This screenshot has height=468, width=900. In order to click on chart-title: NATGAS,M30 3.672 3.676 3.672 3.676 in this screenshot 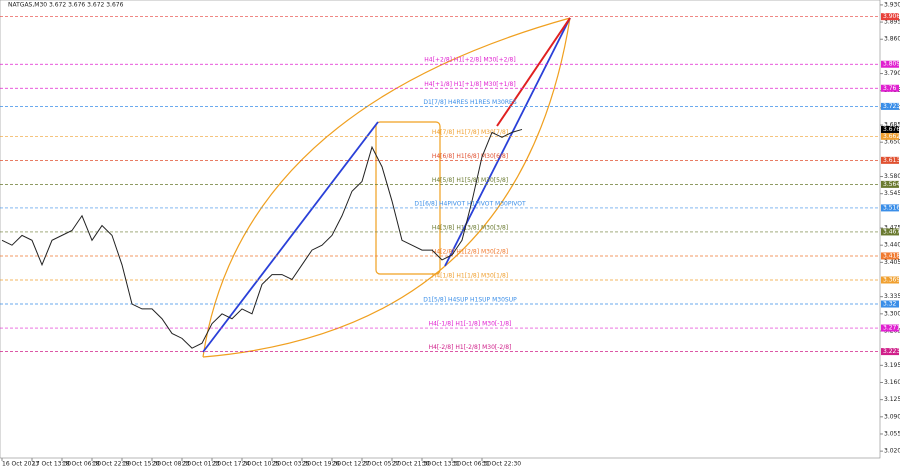, I will do `click(66, 5)`.